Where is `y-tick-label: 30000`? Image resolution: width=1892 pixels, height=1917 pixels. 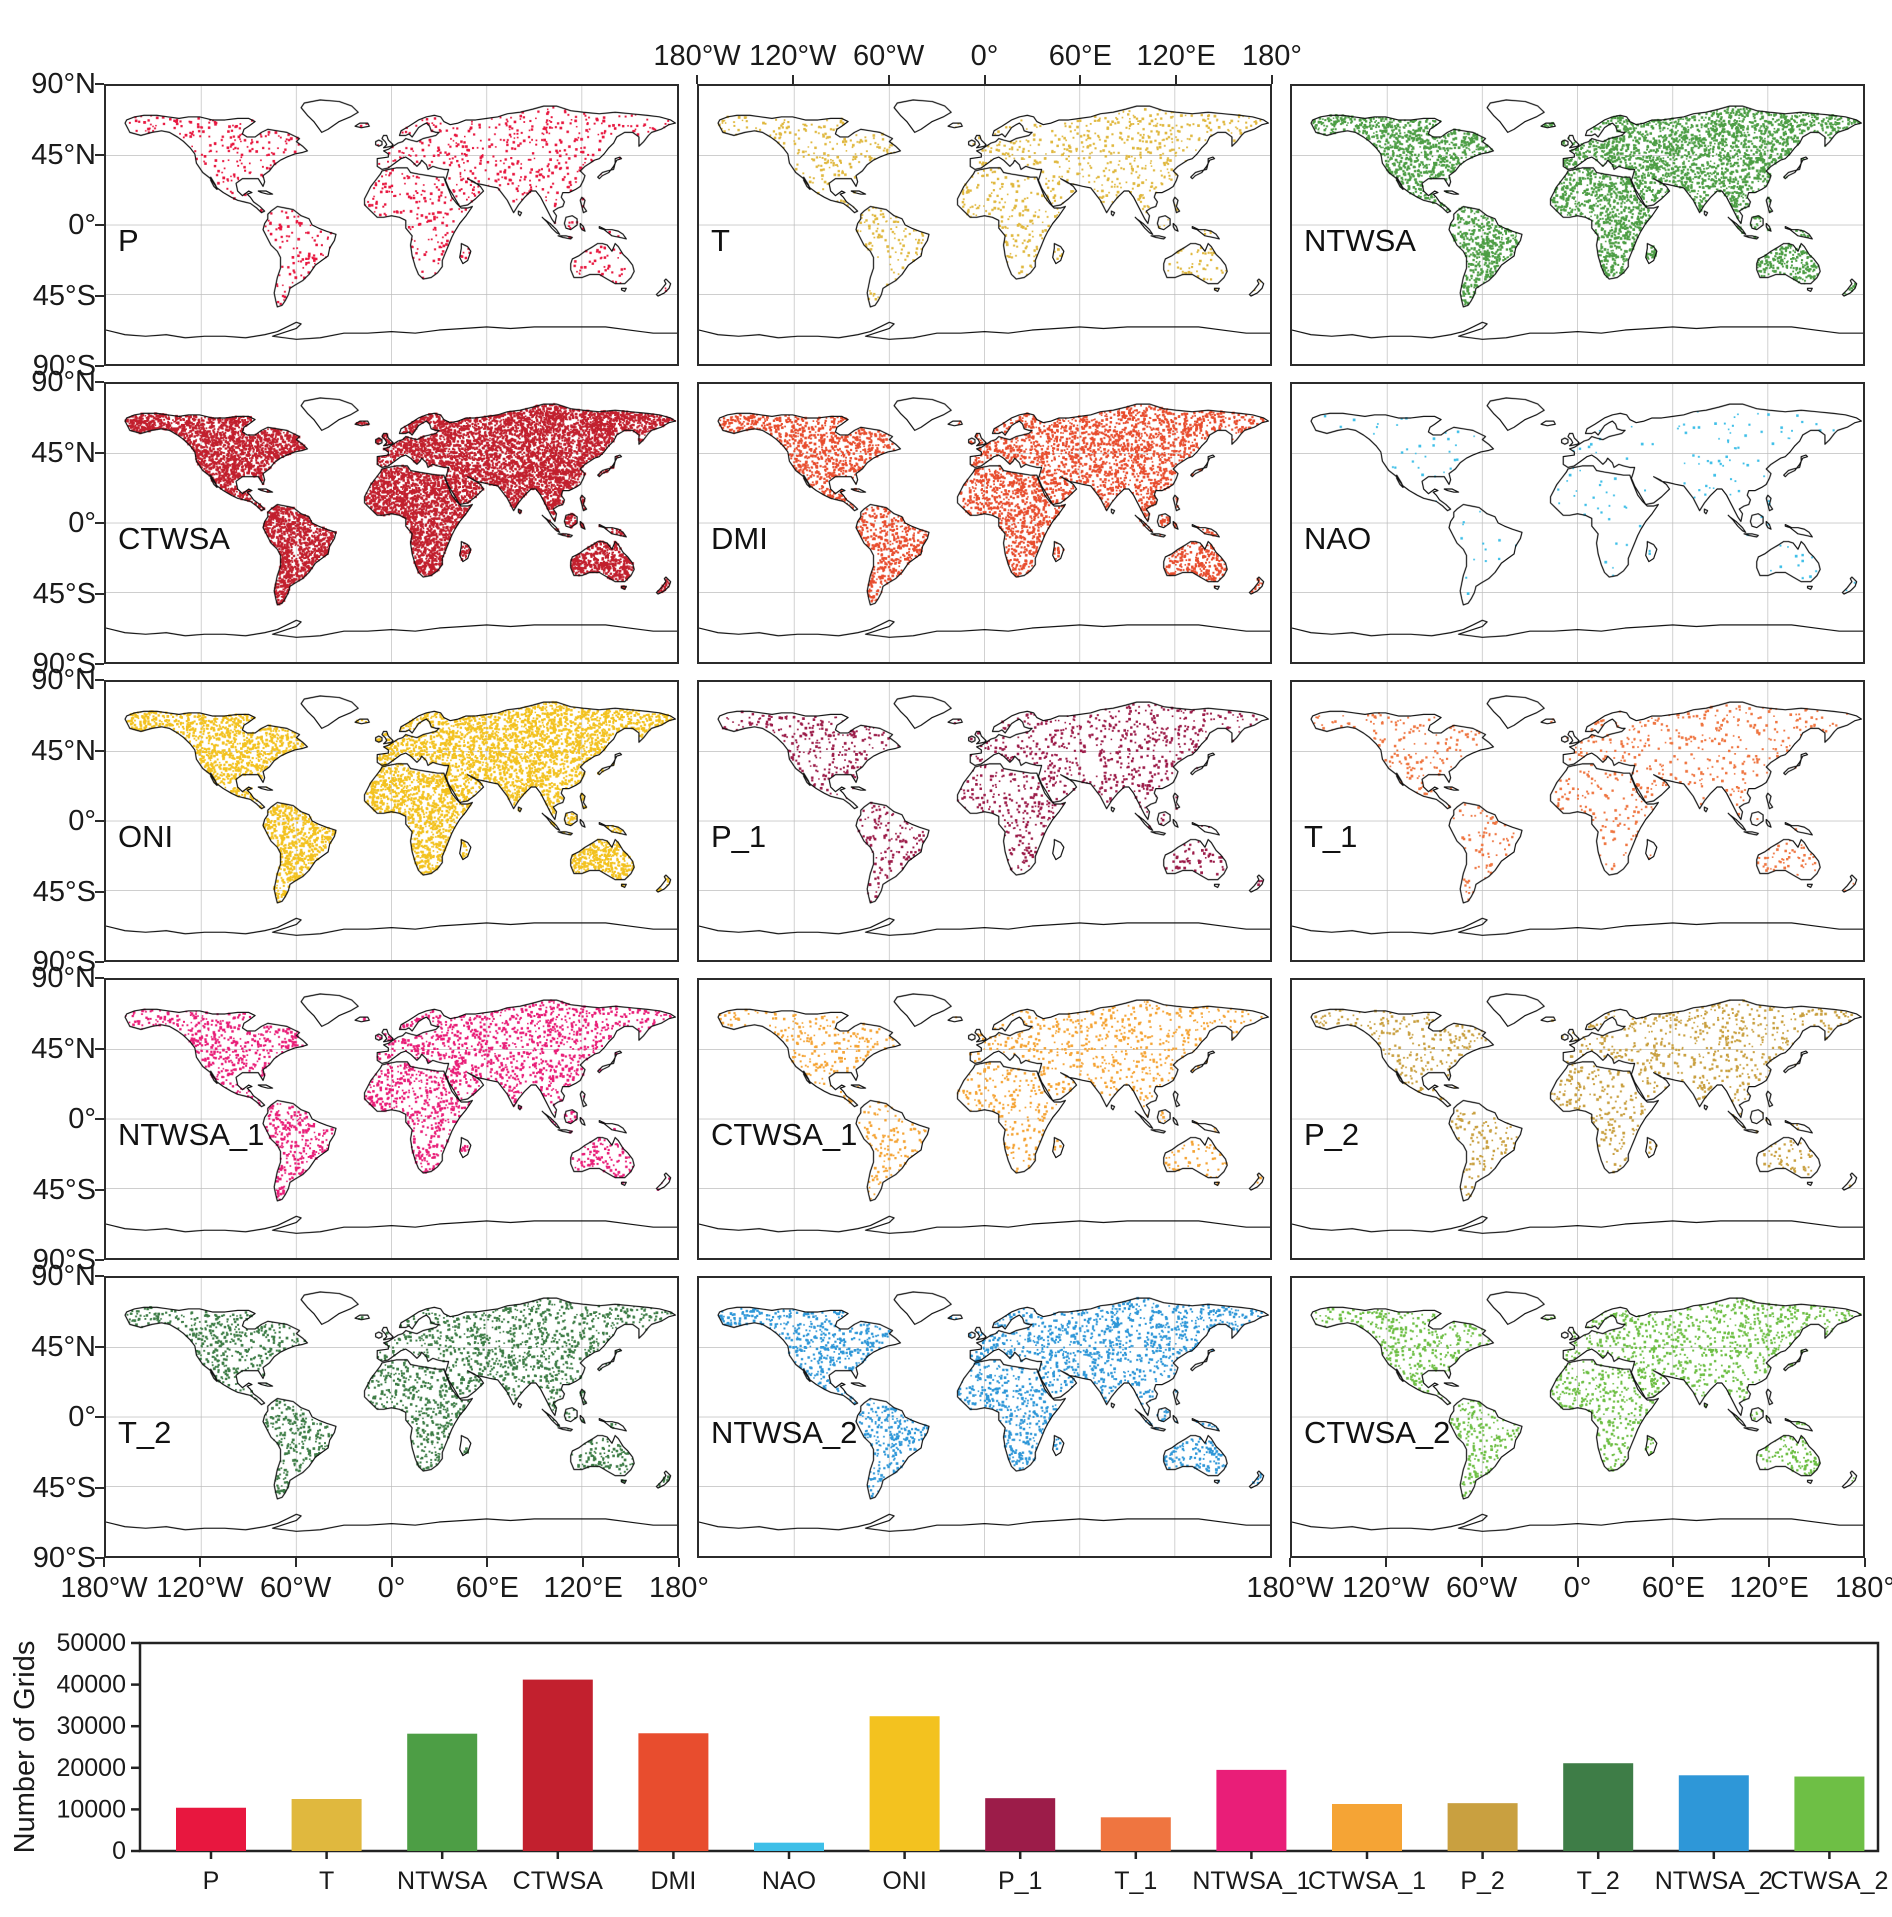 y-tick-label: 30000 is located at coordinates (91, 1726).